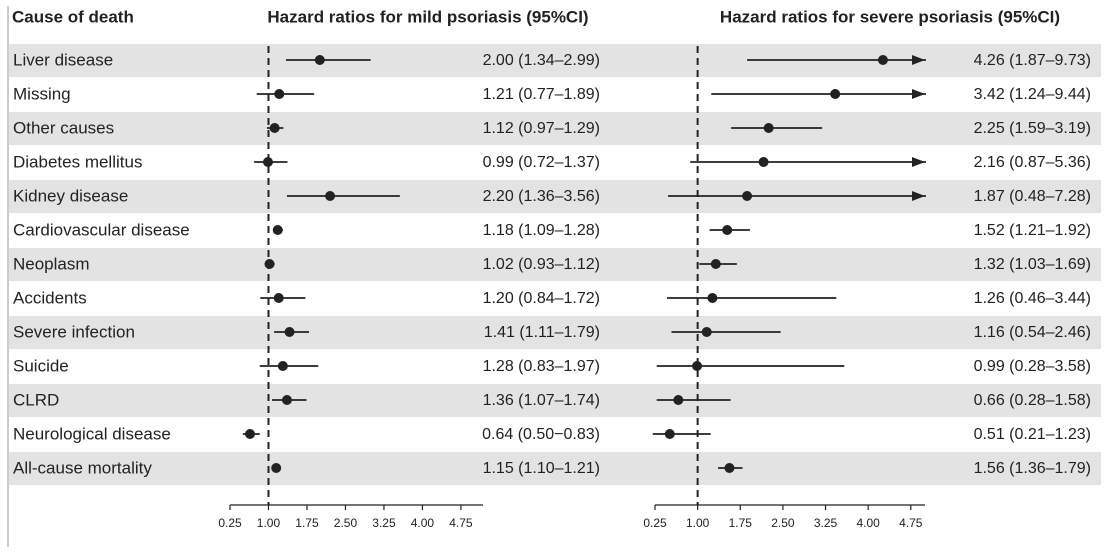 The width and height of the screenshot is (1106, 552). Describe the element at coordinates (1032, 400) in the screenshot. I see `value-label: 0.66 (0.28–1.58)` at that location.